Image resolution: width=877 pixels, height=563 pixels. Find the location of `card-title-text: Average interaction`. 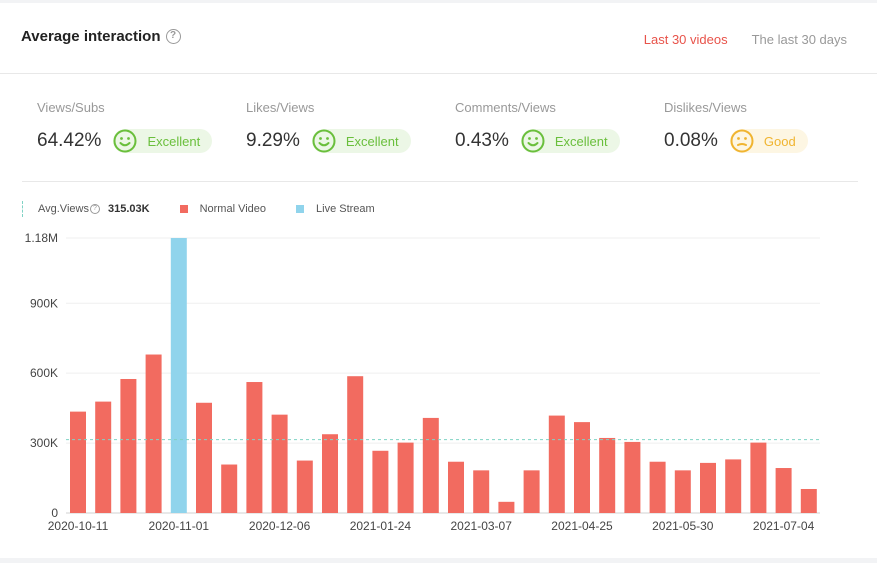

card-title-text: Average interaction is located at coordinates (91, 36).